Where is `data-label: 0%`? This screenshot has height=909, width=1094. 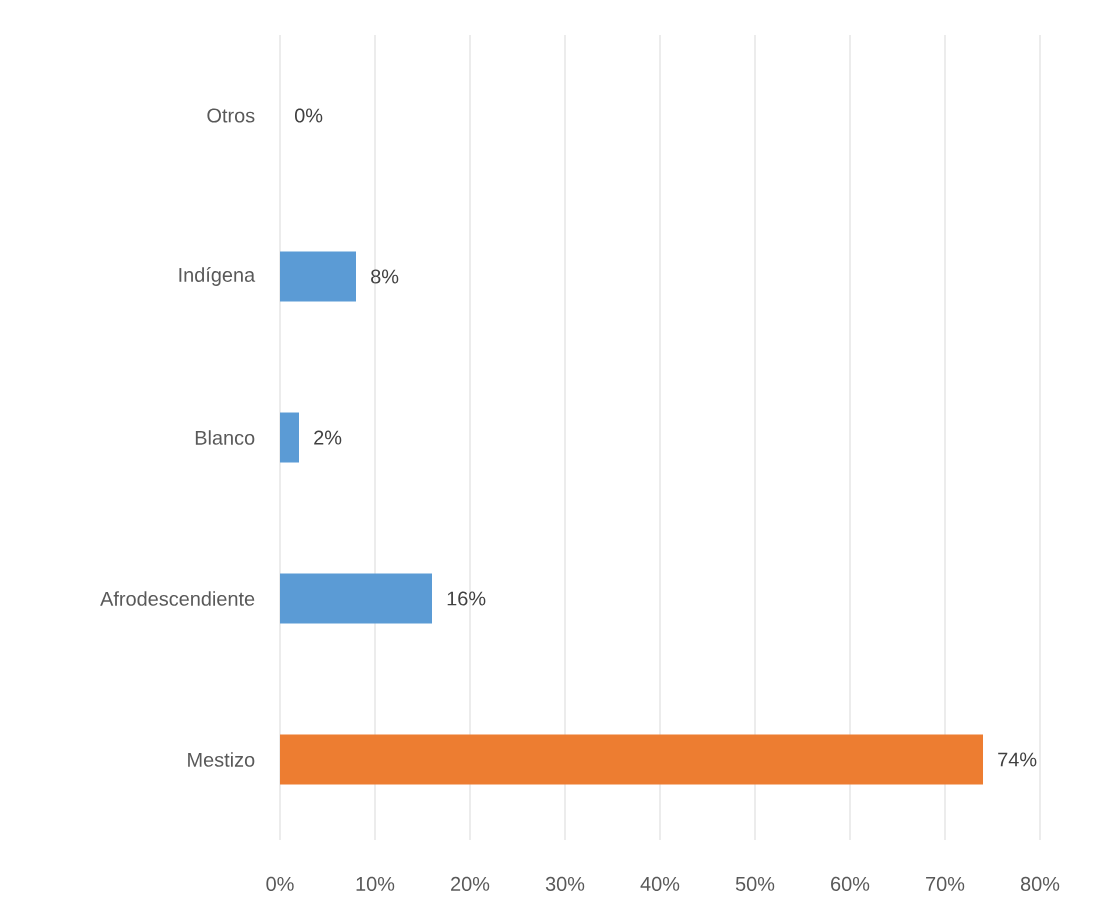
data-label: 0% is located at coordinates (308, 115).